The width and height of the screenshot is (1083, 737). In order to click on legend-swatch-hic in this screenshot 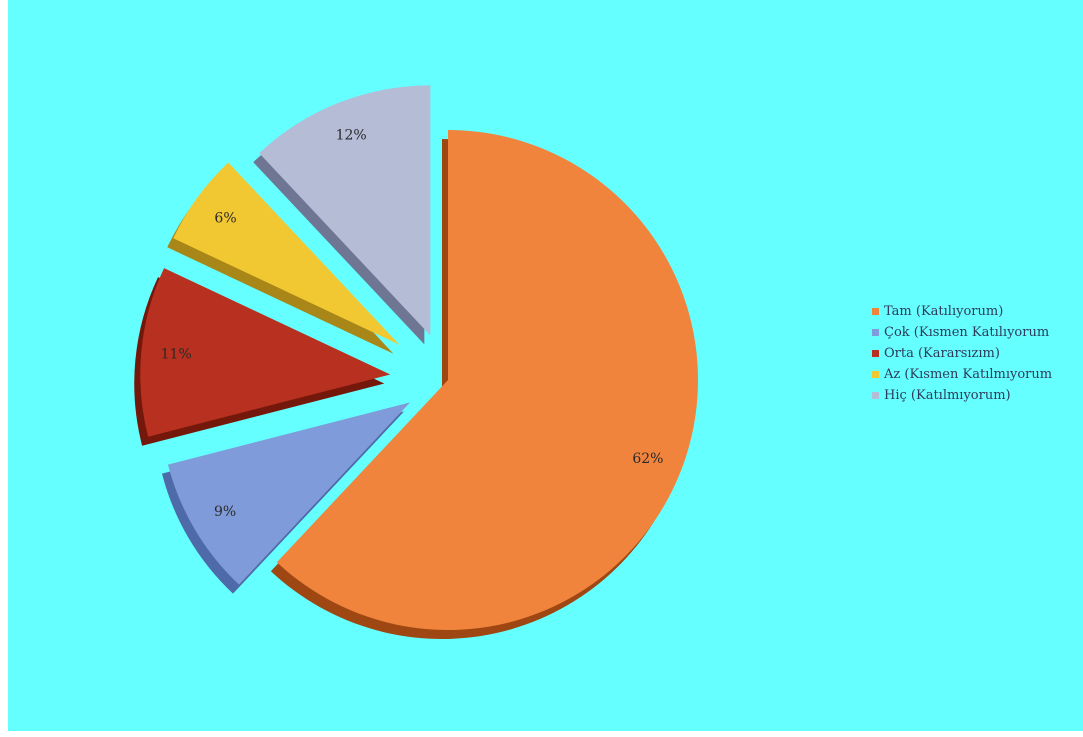, I will do `click(875, 395)`.